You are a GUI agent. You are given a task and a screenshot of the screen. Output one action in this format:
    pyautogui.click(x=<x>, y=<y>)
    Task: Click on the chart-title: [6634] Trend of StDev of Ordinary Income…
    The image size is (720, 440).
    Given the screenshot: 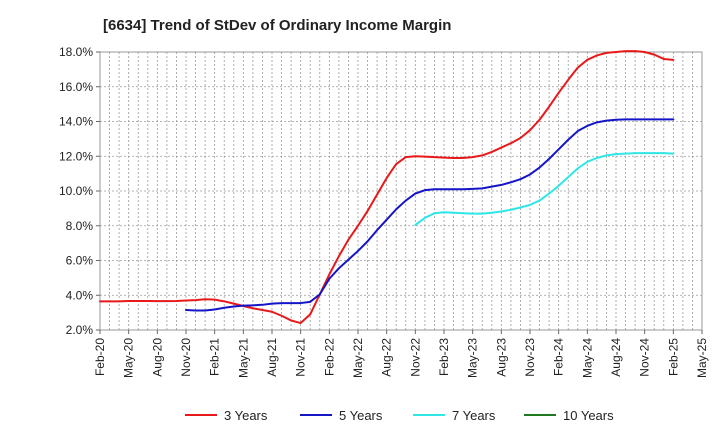 What is the action you would take?
    pyautogui.click(x=277, y=25)
    